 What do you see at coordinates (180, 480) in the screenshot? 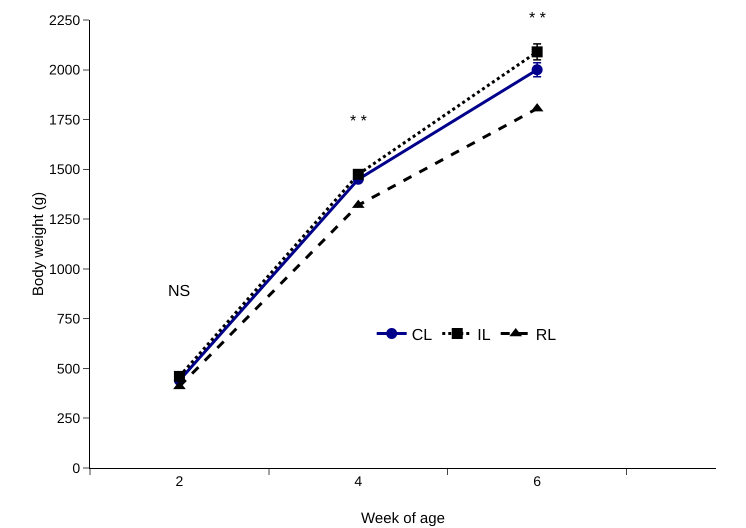
I see `x-tick-label: 2` at bounding box center [180, 480].